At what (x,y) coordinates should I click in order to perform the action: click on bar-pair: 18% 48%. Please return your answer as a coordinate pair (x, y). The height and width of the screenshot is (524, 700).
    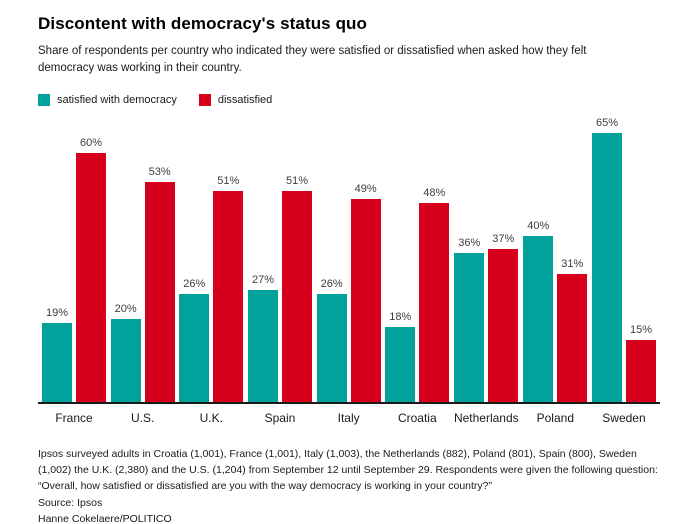
    Looking at the image, I should click on (417, 257).